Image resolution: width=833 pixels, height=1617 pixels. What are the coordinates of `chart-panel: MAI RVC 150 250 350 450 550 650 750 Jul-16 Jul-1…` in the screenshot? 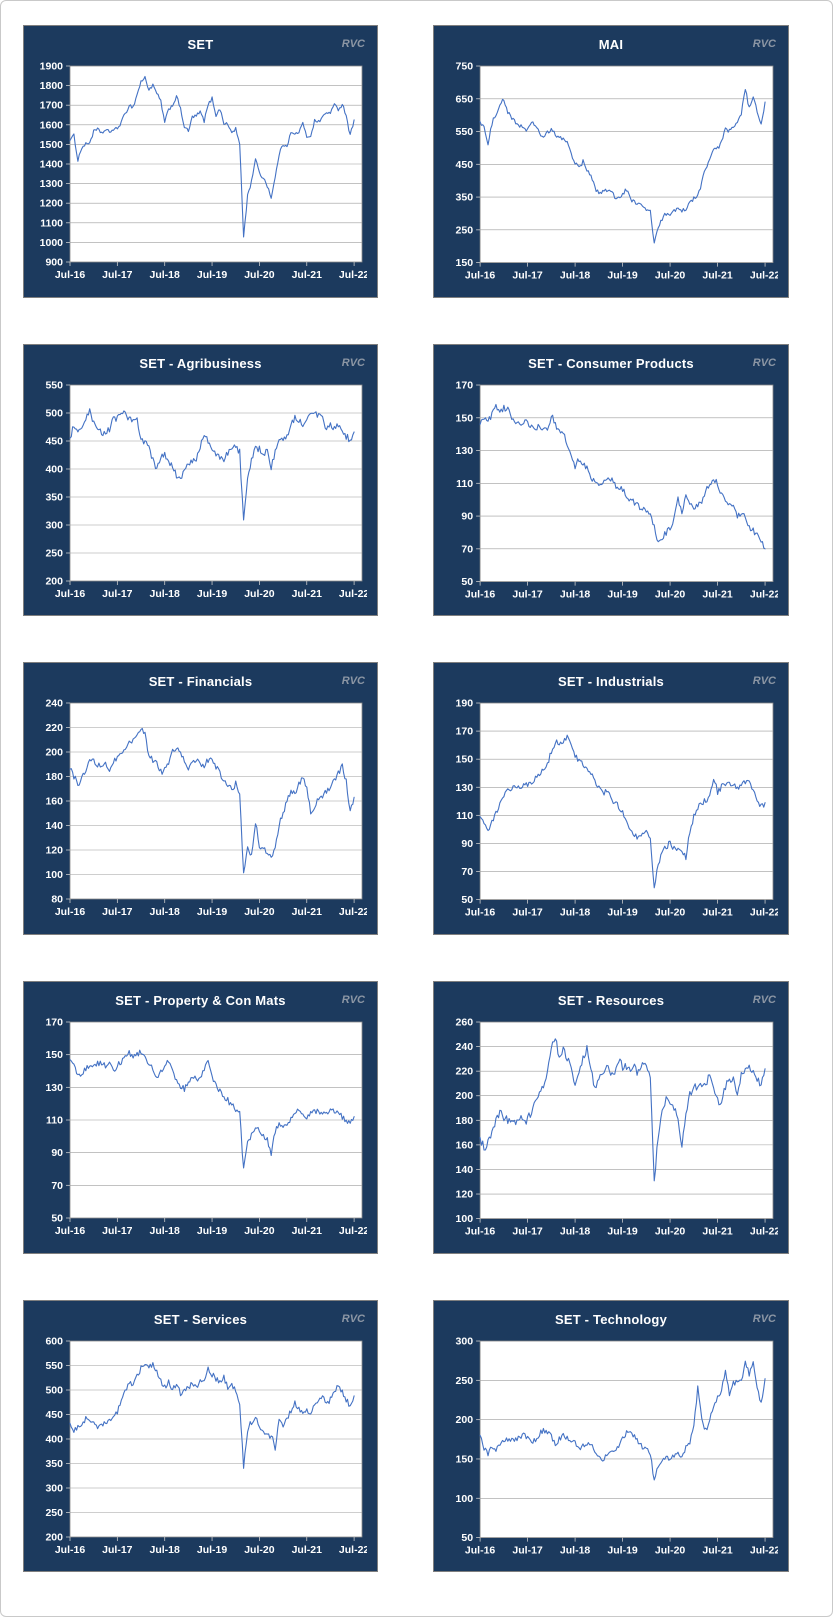 It's located at (611, 161).